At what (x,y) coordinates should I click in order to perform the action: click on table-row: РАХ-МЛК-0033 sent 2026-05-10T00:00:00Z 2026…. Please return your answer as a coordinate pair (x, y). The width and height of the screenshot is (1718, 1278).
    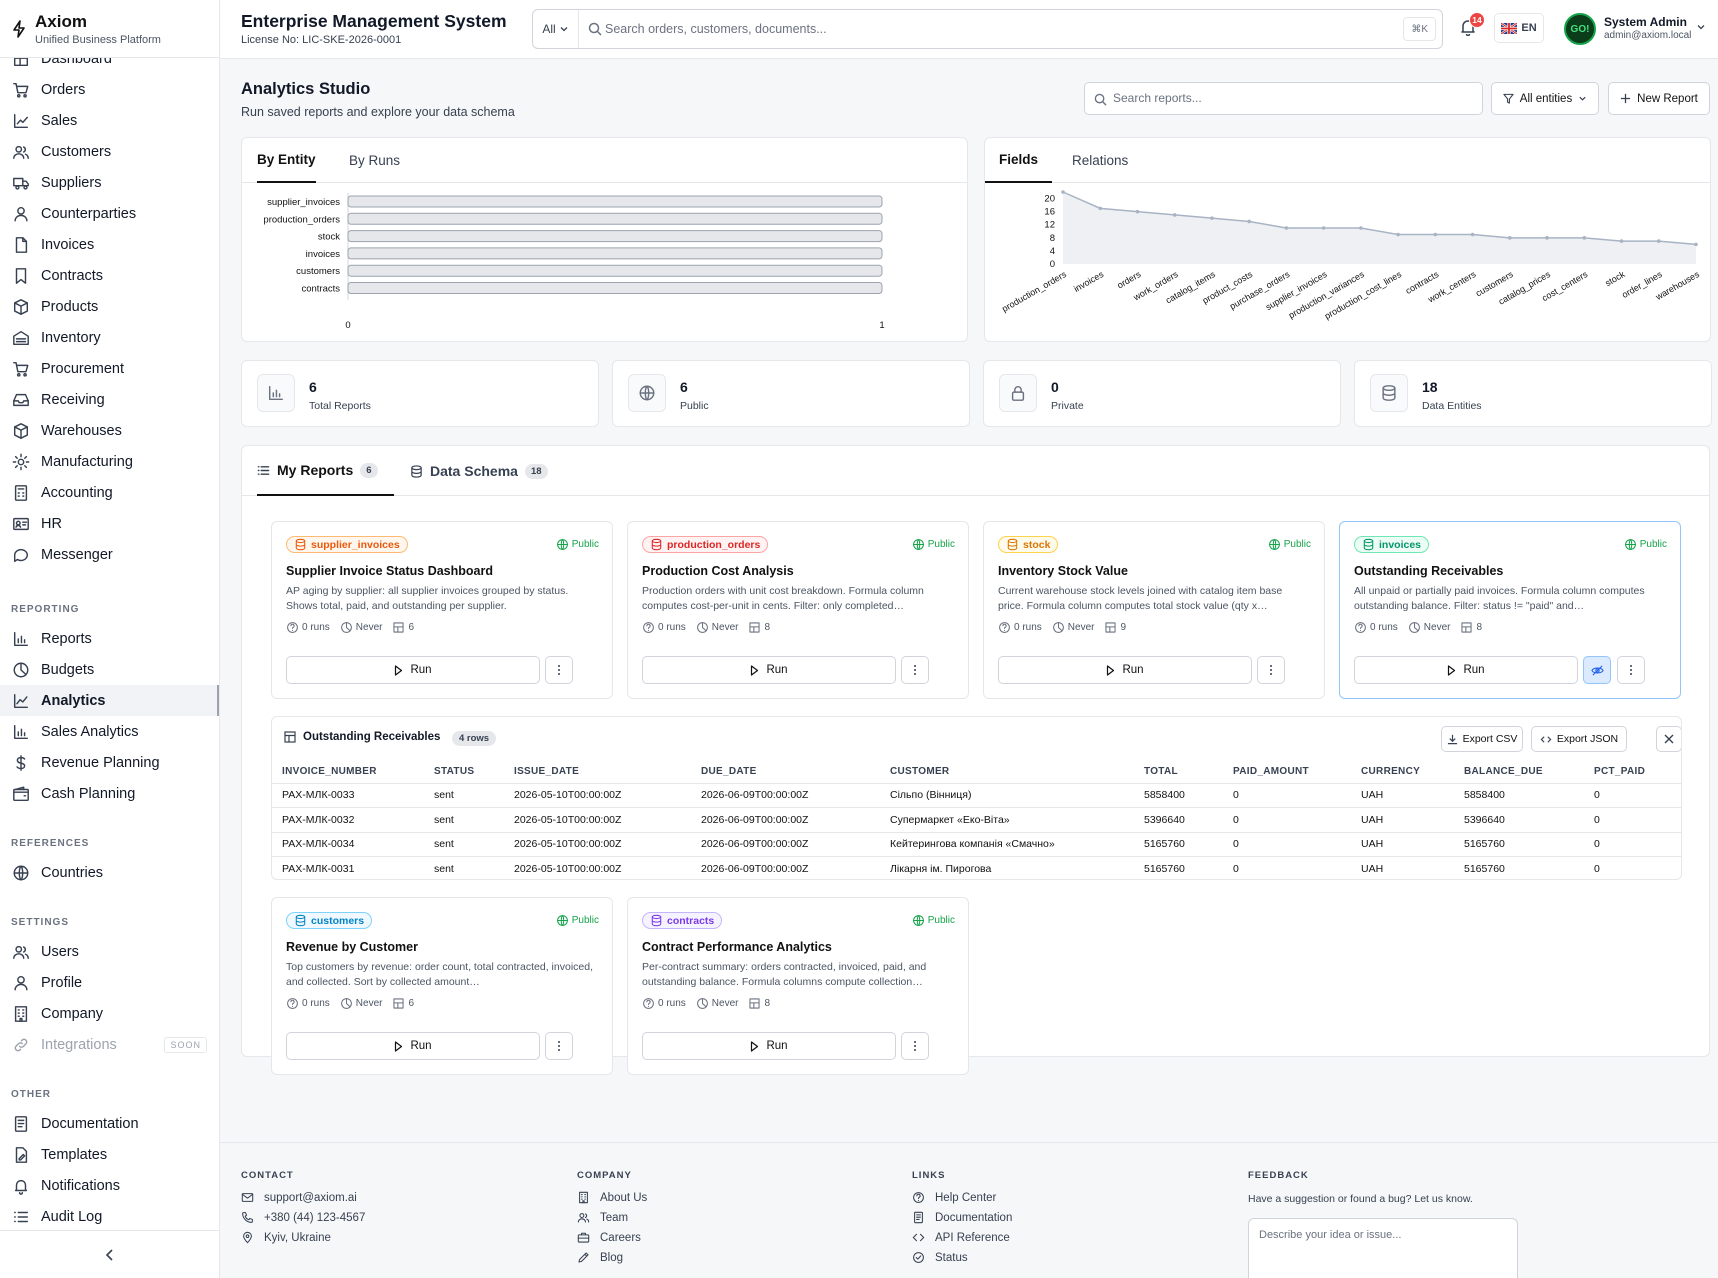
    Looking at the image, I should click on (976, 795).